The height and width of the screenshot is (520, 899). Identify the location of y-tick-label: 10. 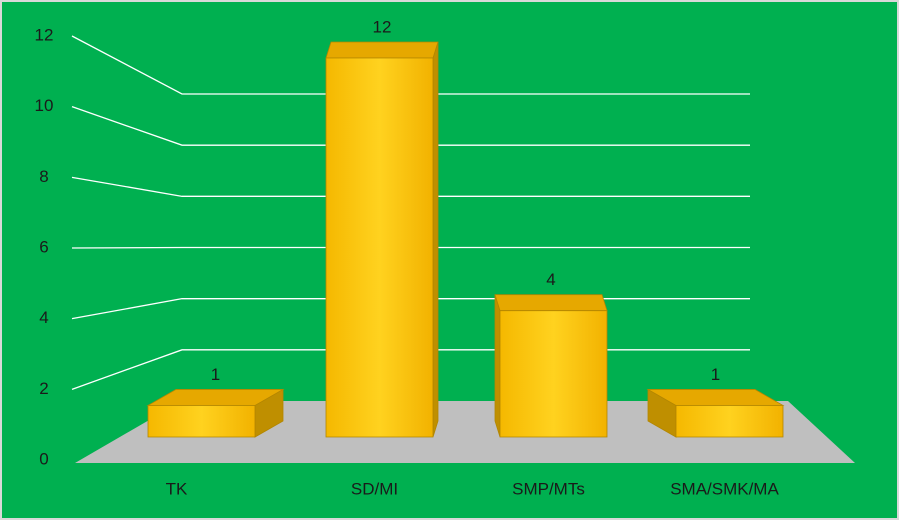
(44, 105).